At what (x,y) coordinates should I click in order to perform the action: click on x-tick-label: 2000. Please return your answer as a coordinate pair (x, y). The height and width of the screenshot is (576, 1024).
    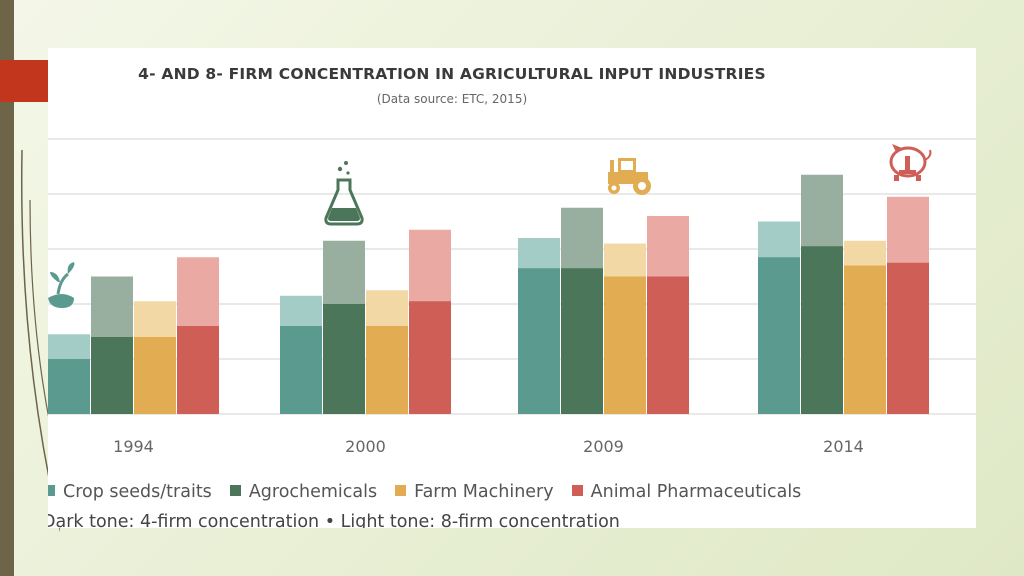
    Looking at the image, I should click on (365, 446).